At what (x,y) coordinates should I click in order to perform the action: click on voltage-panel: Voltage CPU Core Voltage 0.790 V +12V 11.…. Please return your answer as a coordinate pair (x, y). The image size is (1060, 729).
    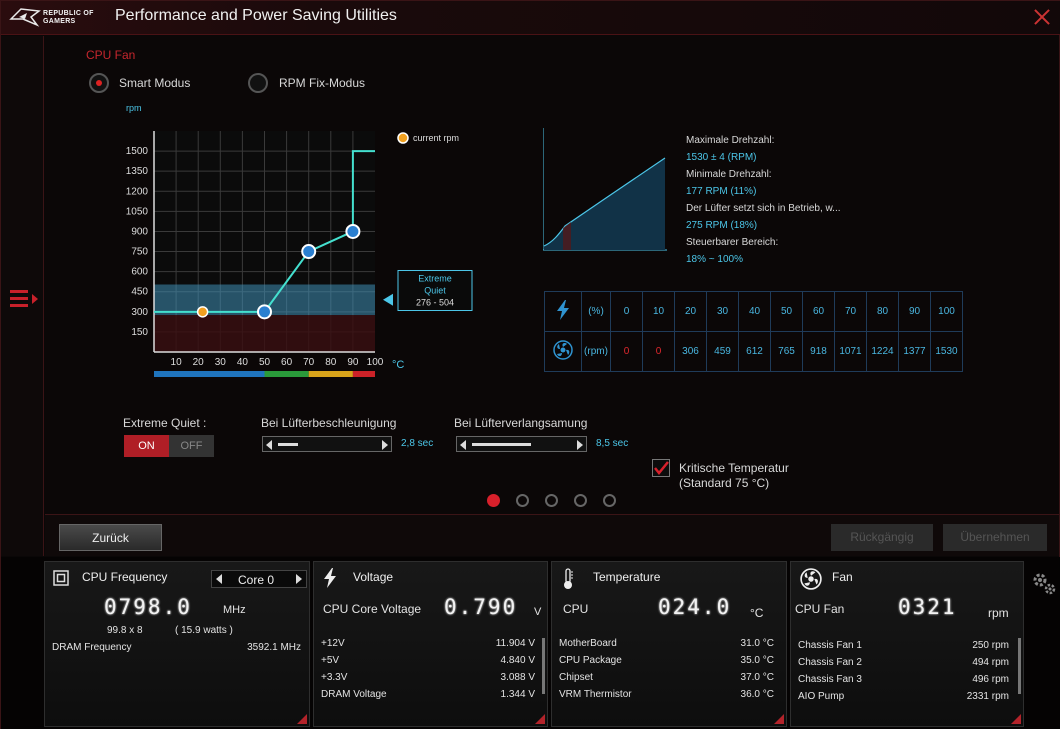
    Looking at the image, I should click on (430, 644).